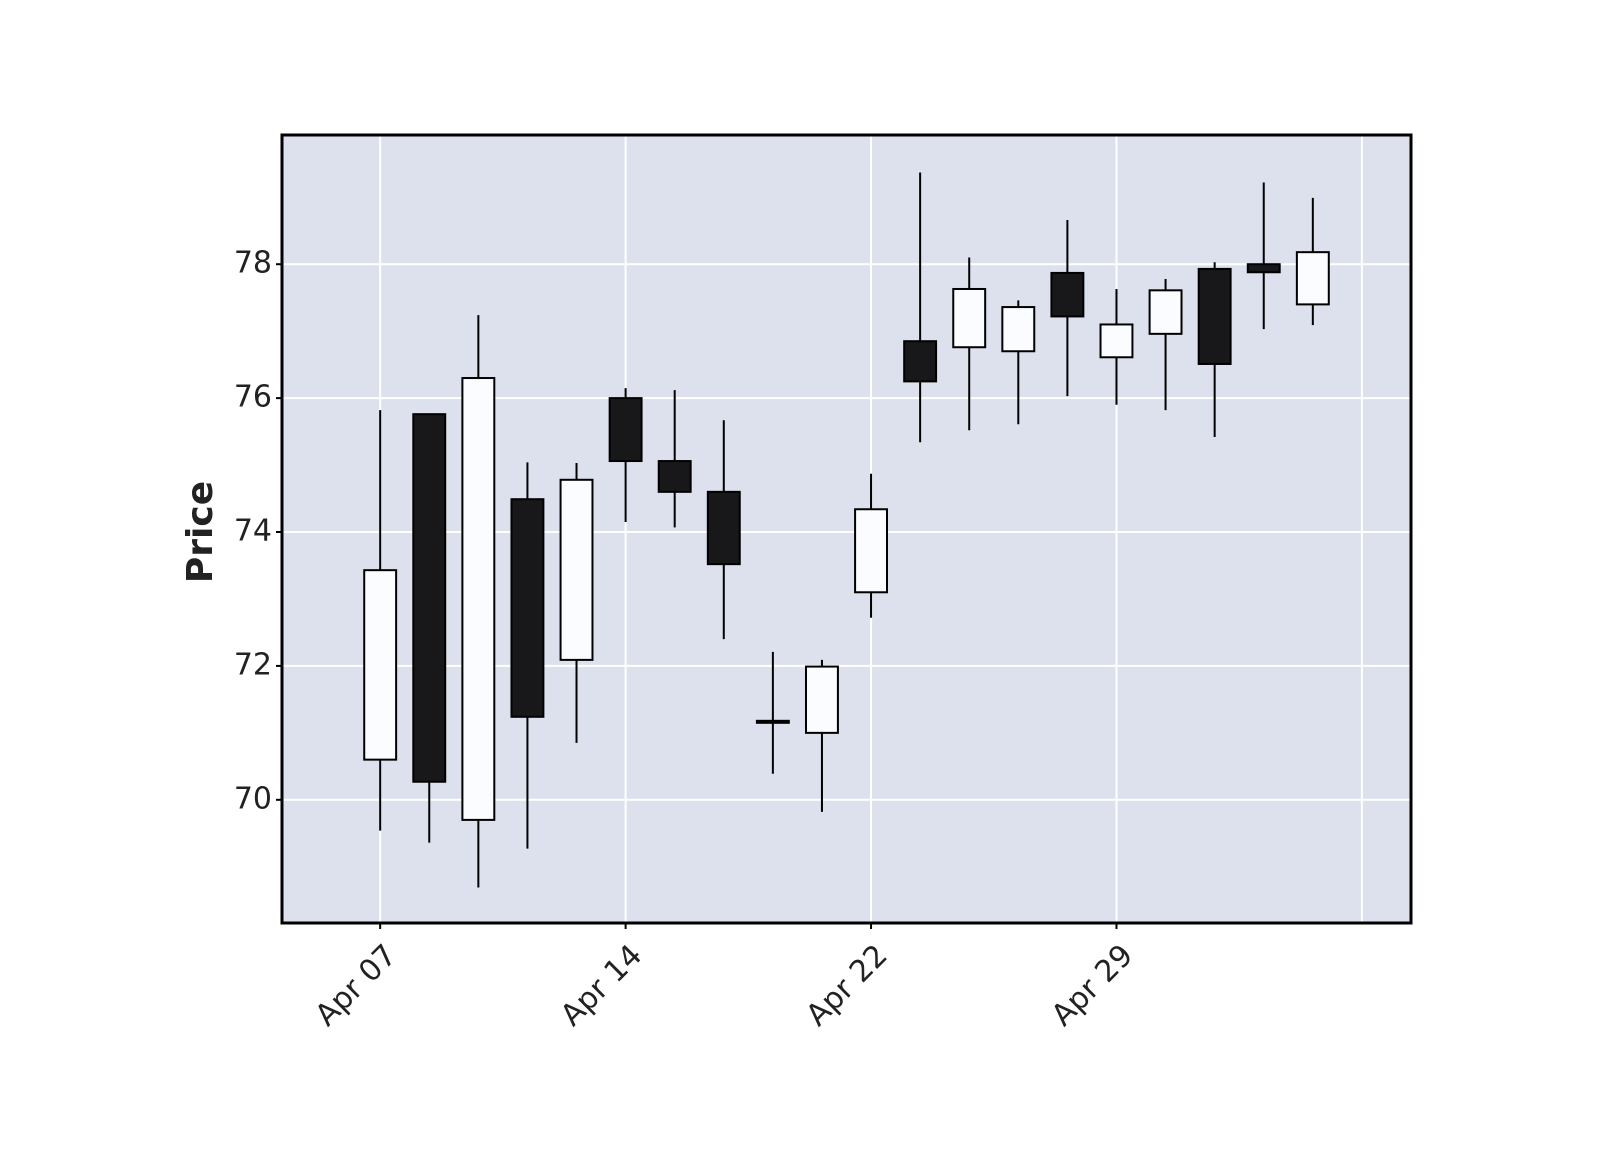 The image size is (1600, 1150). What do you see at coordinates (253, 397) in the screenshot?
I see `y-tick-label: 76` at bounding box center [253, 397].